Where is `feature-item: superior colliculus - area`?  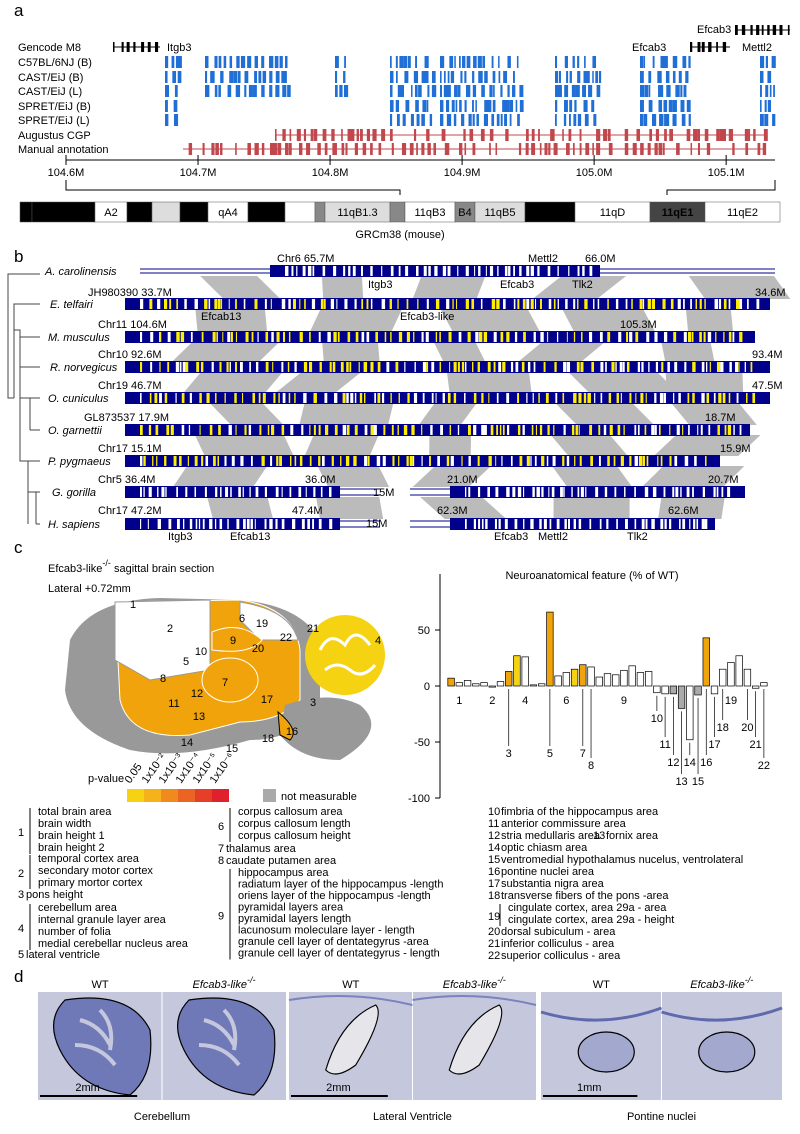 feature-item: superior colliculus - area is located at coordinates (561, 956).